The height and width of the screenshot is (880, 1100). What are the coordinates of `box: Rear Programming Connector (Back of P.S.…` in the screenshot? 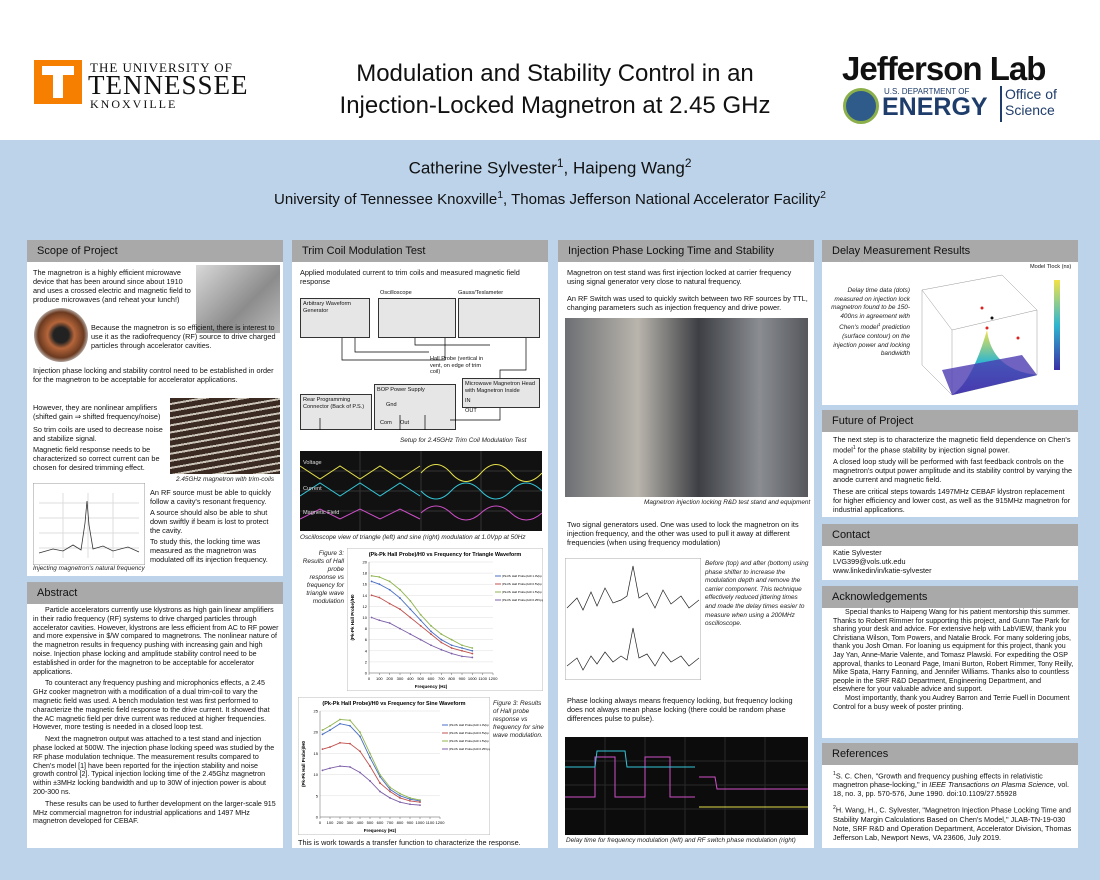 It's located at (336, 412).